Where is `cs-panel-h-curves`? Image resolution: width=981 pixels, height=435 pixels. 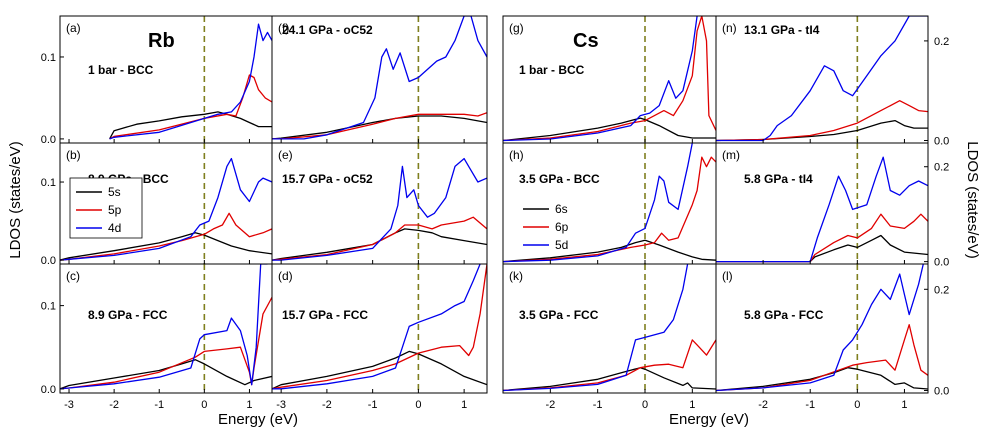
cs-panel-h-curves is located at coordinates (609, 203).